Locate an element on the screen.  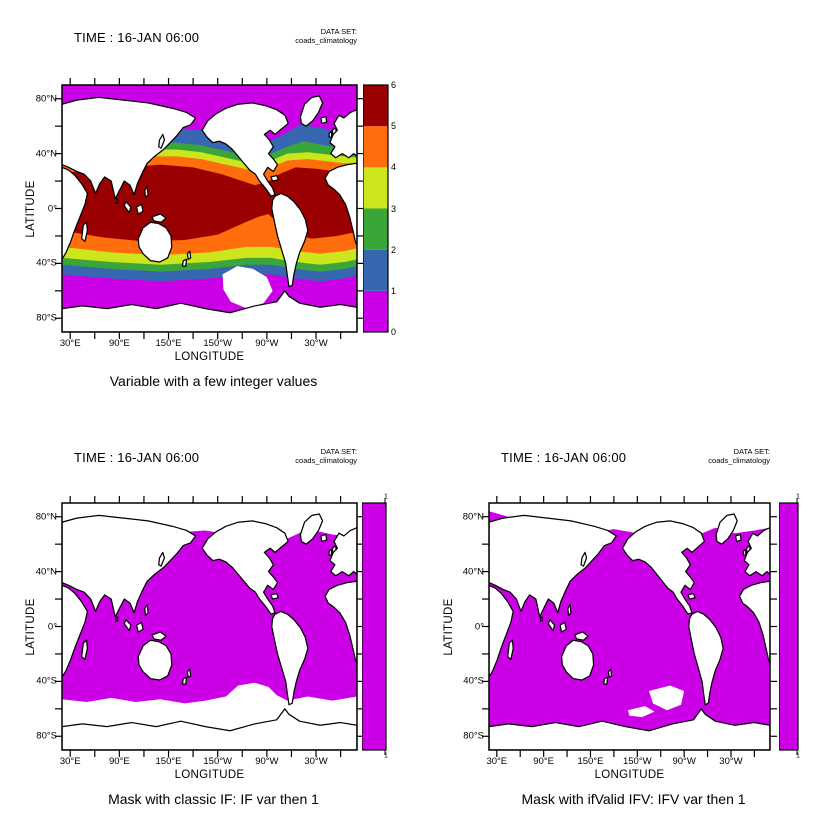
colorbar is located at coordinates (374, 626).